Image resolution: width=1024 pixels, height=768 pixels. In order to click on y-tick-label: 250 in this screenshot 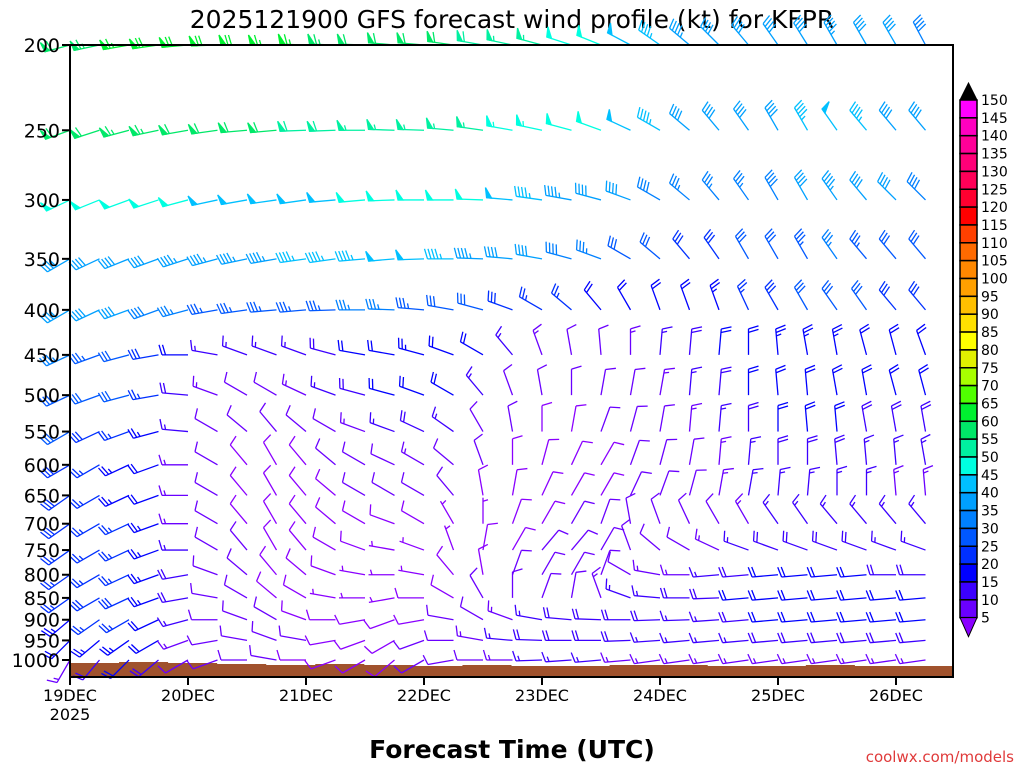, I will do `click(42, 131)`.